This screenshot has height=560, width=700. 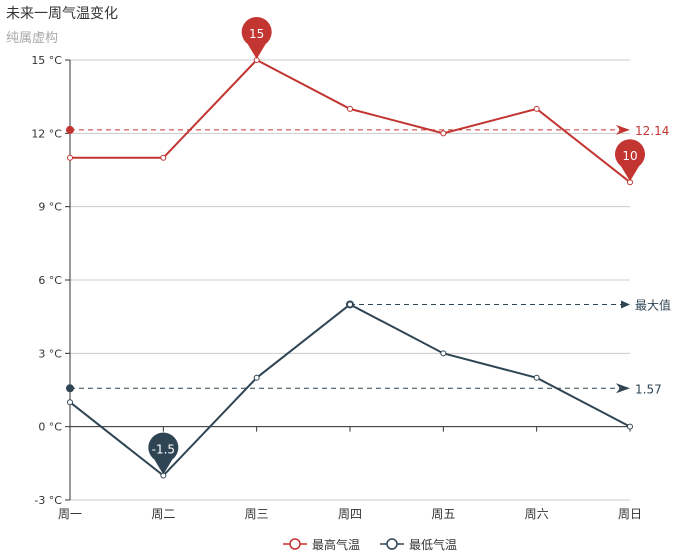 What do you see at coordinates (625, 304) in the screenshot?
I see `max-mark-line-arrow` at bounding box center [625, 304].